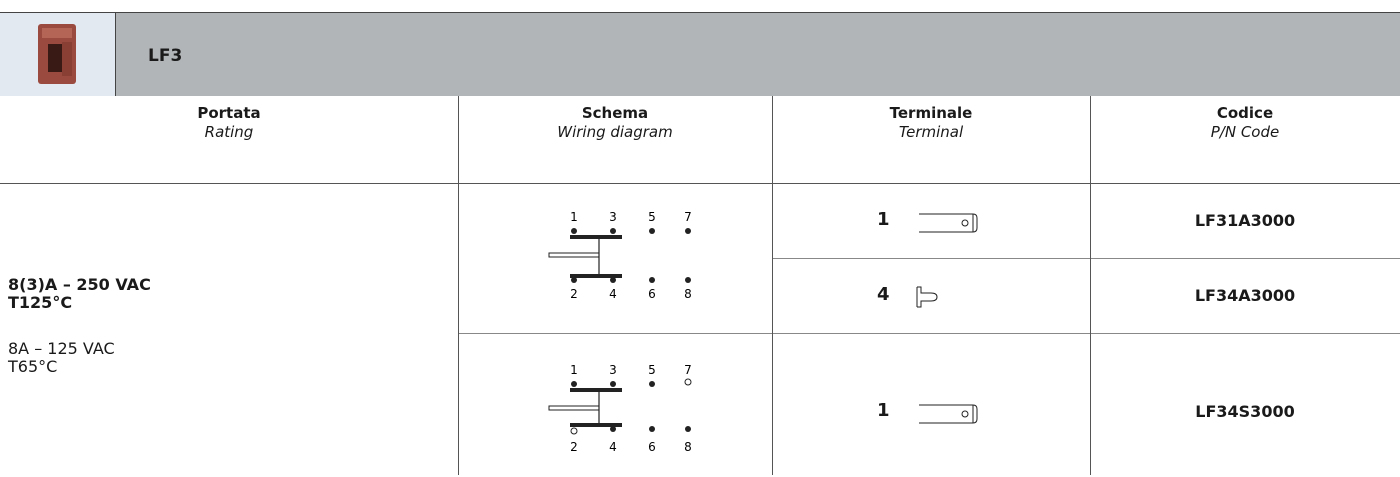  Describe the element at coordinates (615, 113) in the screenshot. I see `column-label: Schema` at that location.